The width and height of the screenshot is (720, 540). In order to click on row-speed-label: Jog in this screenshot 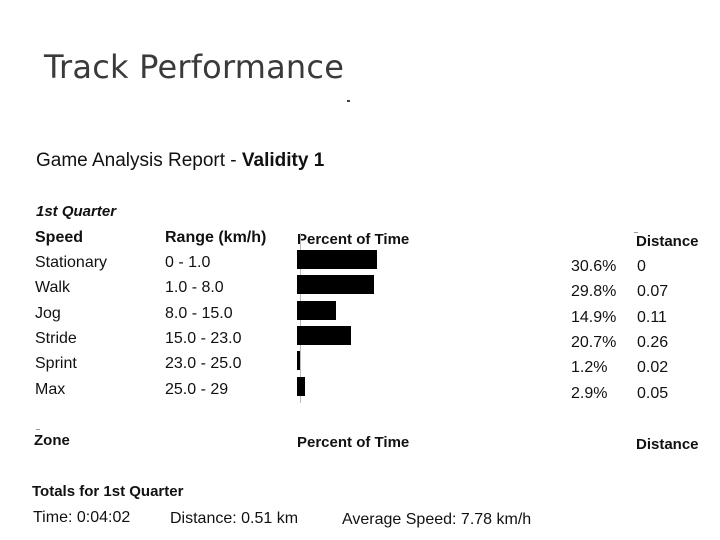, I will do `click(48, 313)`.